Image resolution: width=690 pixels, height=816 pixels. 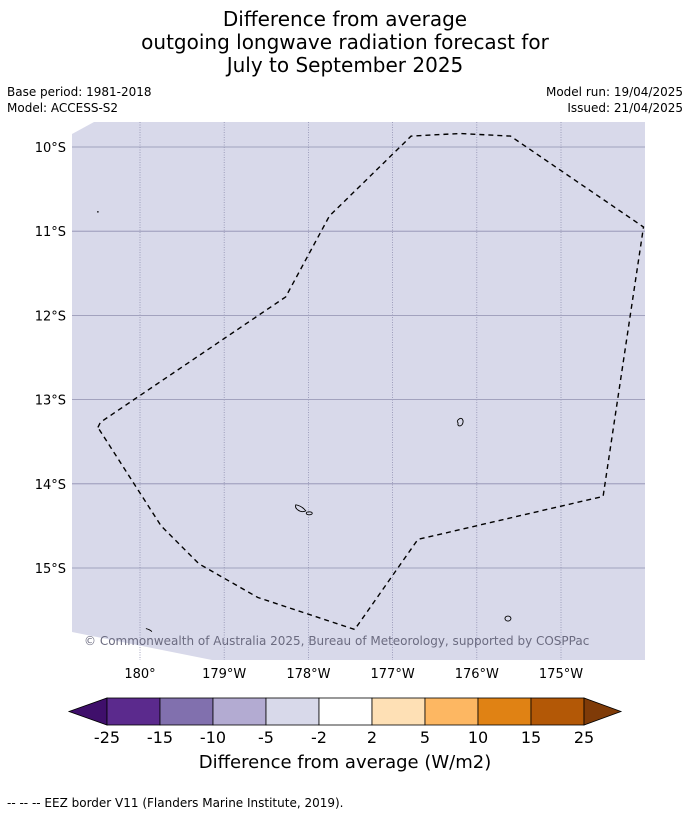 I want to click on colorbar-tick-label: 5, so click(x=425, y=737).